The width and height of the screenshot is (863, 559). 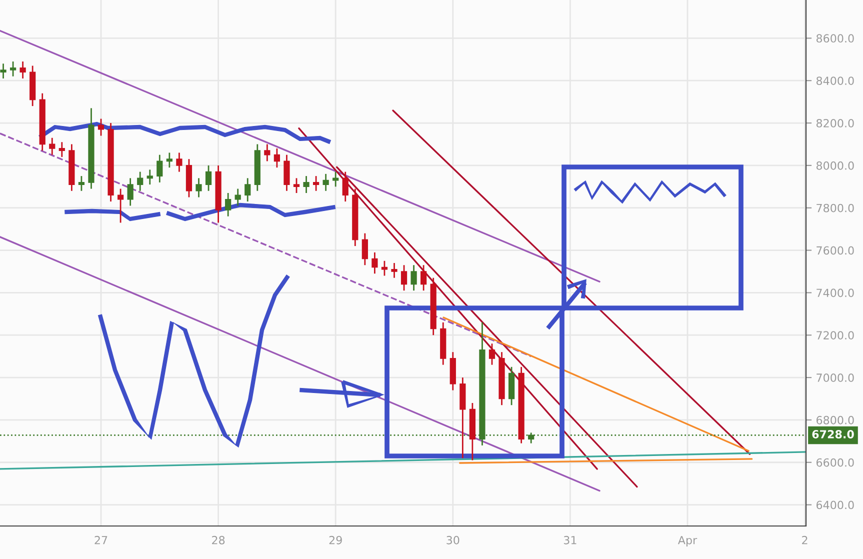 I want to click on y-tick-label: 7200.0, so click(x=835, y=335).